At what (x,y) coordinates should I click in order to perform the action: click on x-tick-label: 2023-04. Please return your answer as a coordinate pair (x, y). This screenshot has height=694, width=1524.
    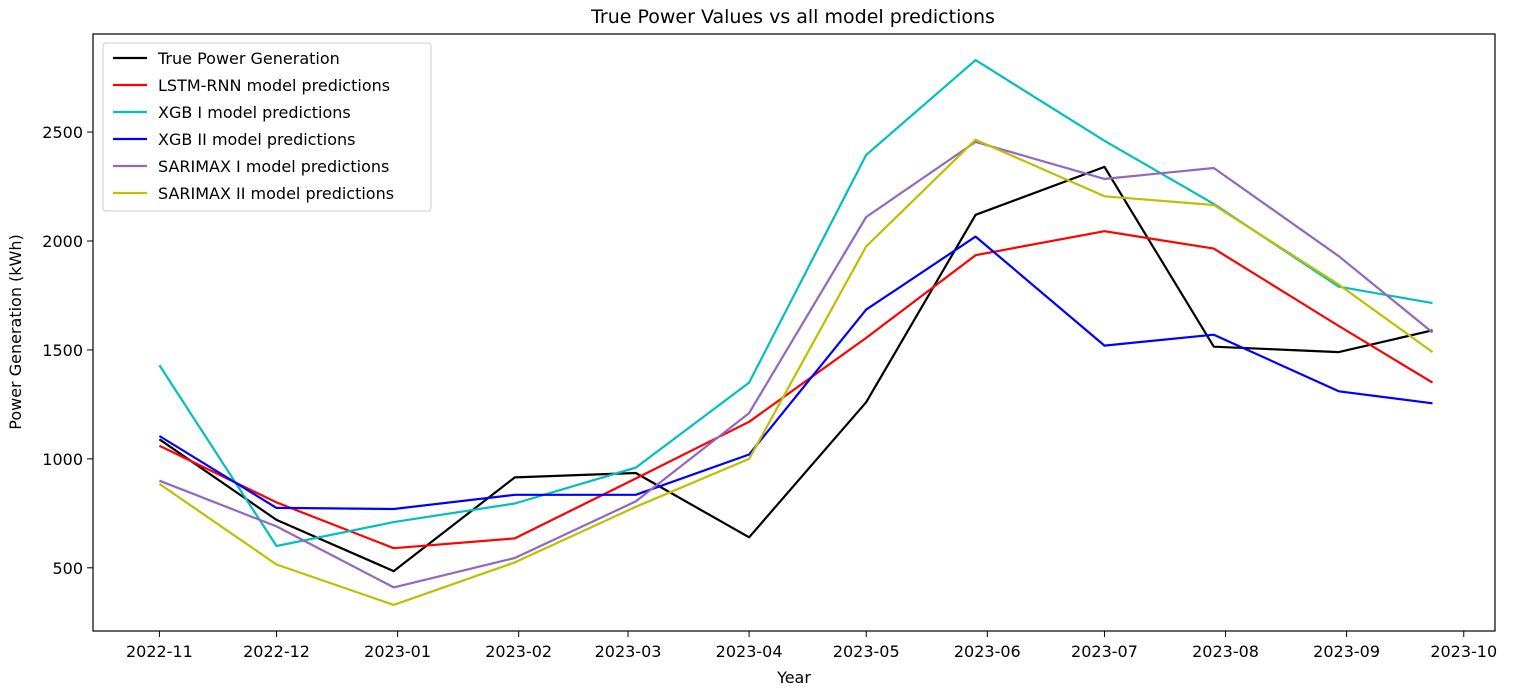
    Looking at the image, I should click on (749, 651).